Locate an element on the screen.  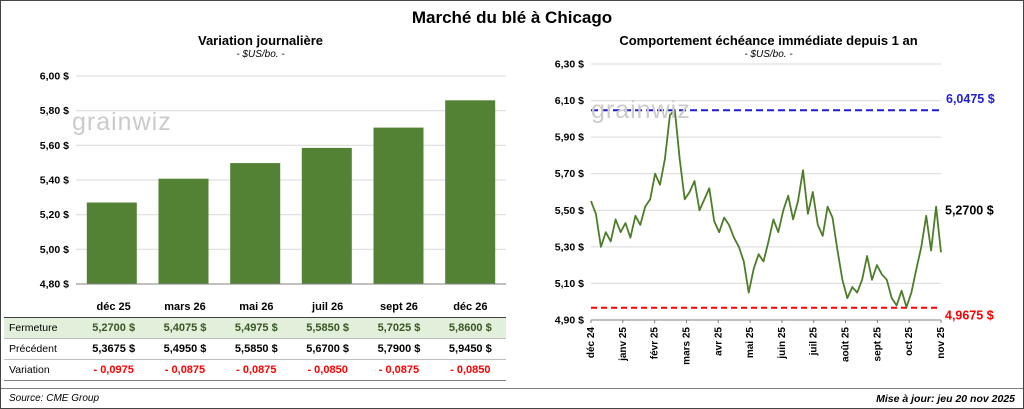
category-label: déc 25 is located at coordinates (114, 308).